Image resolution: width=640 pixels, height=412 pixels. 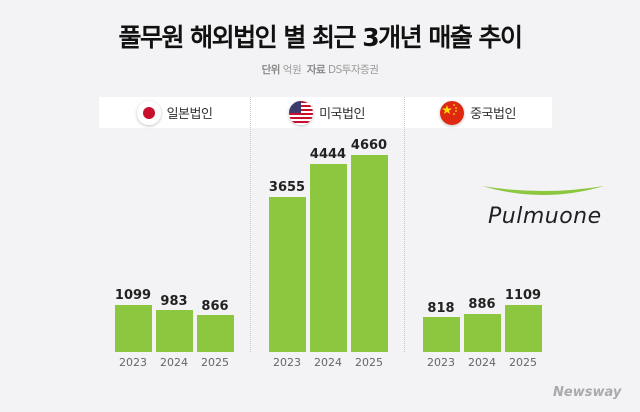 What do you see at coordinates (369, 253) in the screenshot?
I see `bar-usa-2025` at bounding box center [369, 253].